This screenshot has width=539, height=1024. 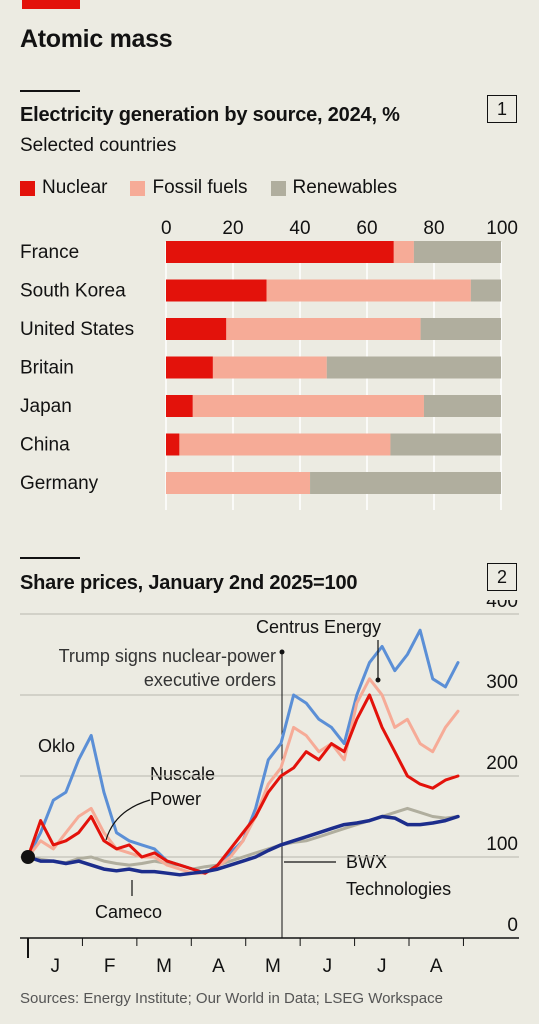 What do you see at coordinates (502, 682) in the screenshot?
I see `y-tick-label: 300` at bounding box center [502, 682].